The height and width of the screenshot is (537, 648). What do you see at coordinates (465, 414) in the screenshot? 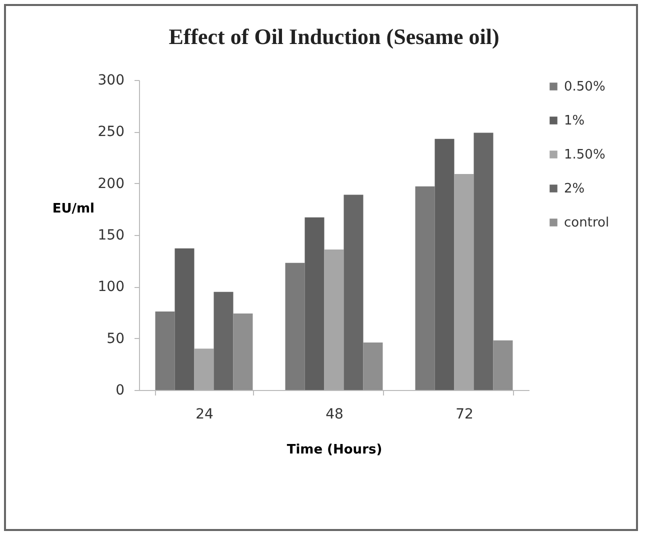
I see `x-tick-label: 72` at bounding box center [465, 414].